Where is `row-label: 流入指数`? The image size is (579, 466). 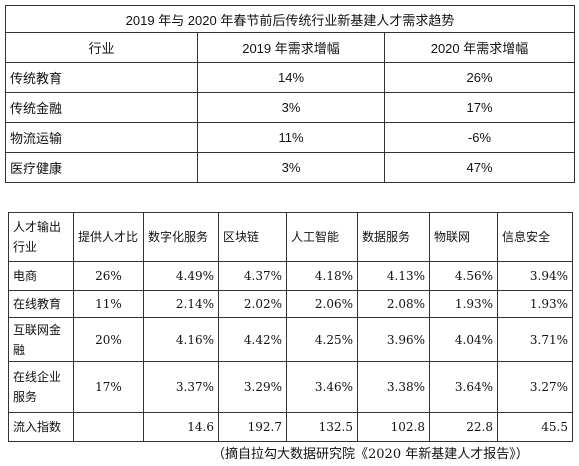
row-label: 流入指数 is located at coordinates (41, 427).